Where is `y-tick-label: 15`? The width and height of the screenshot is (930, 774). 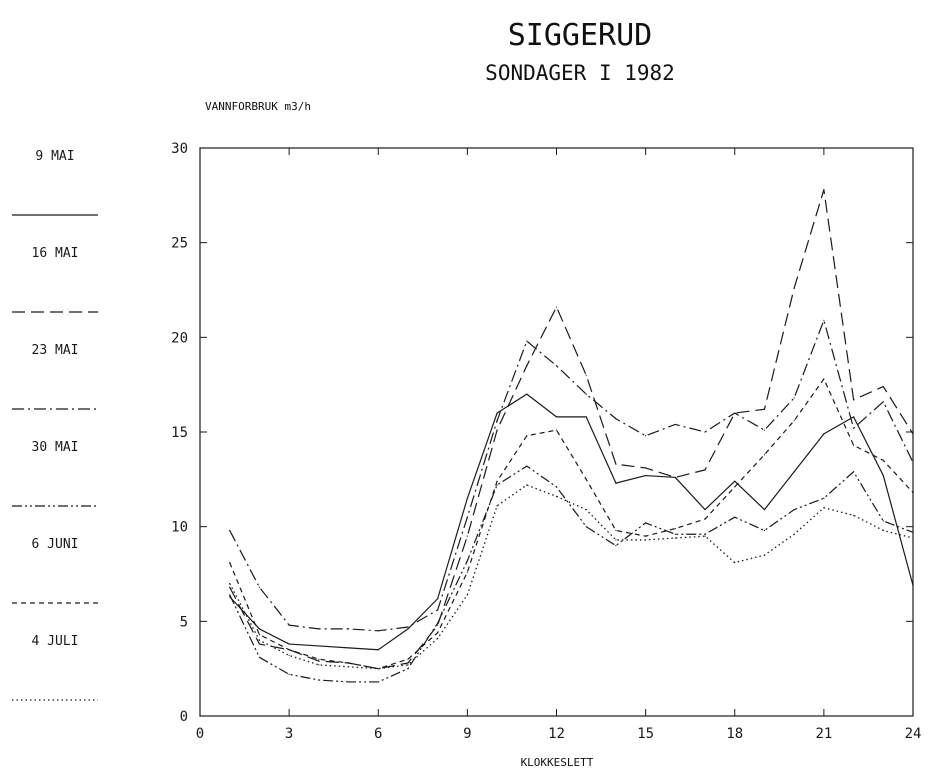 y-tick-label: 15 is located at coordinates (179, 433).